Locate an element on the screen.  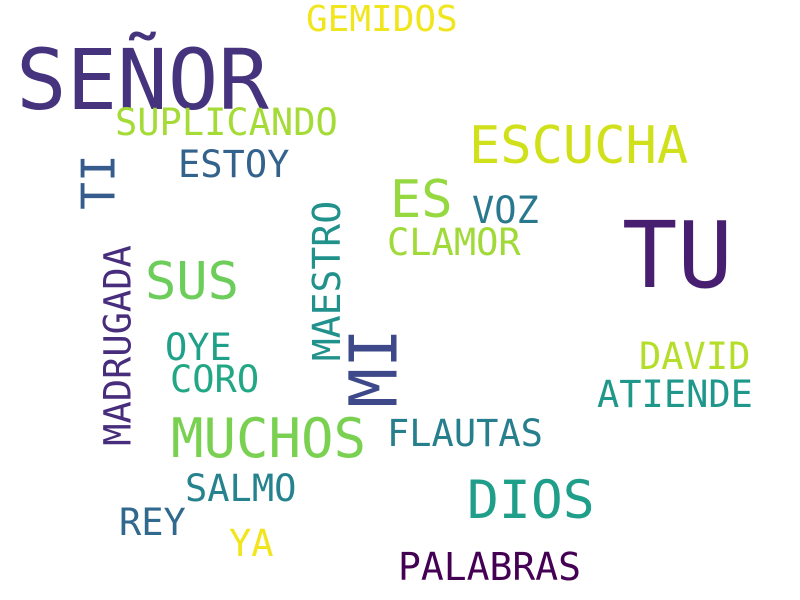
word-clamor: CLAMOR is located at coordinates (454, 242).